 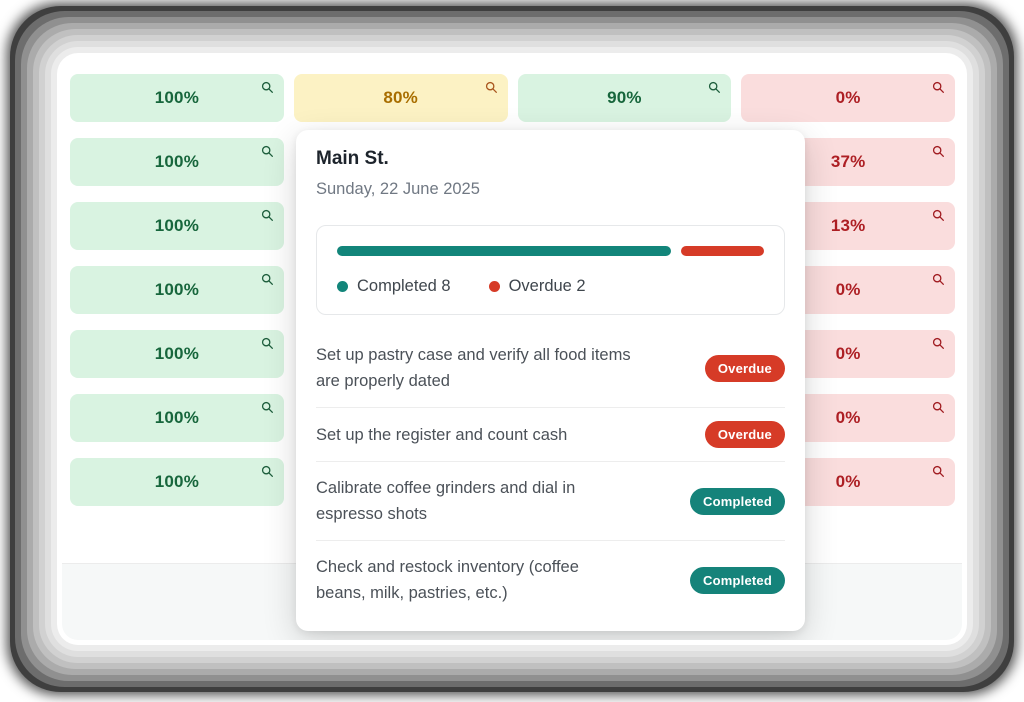 What do you see at coordinates (722, 251) in the screenshot?
I see `progress-bar-overdue-segment` at bounding box center [722, 251].